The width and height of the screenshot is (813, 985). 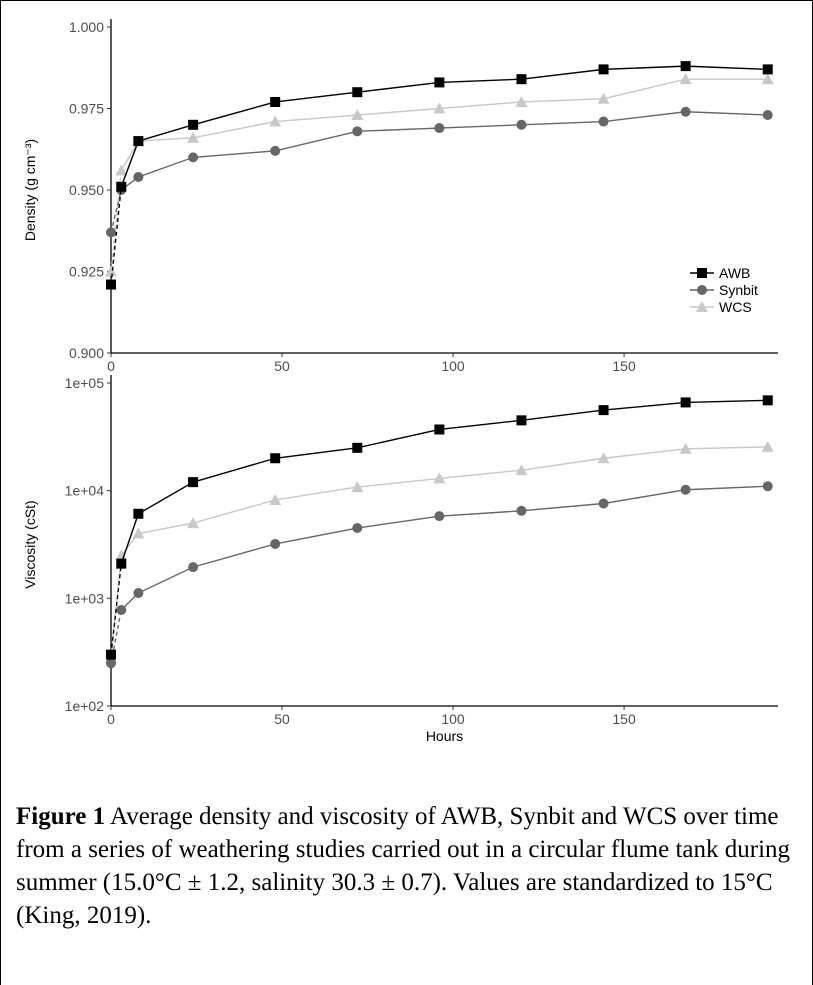 What do you see at coordinates (86, 190) in the screenshot?
I see `y-tick-label: 0.950` at bounding box center [86, 190].